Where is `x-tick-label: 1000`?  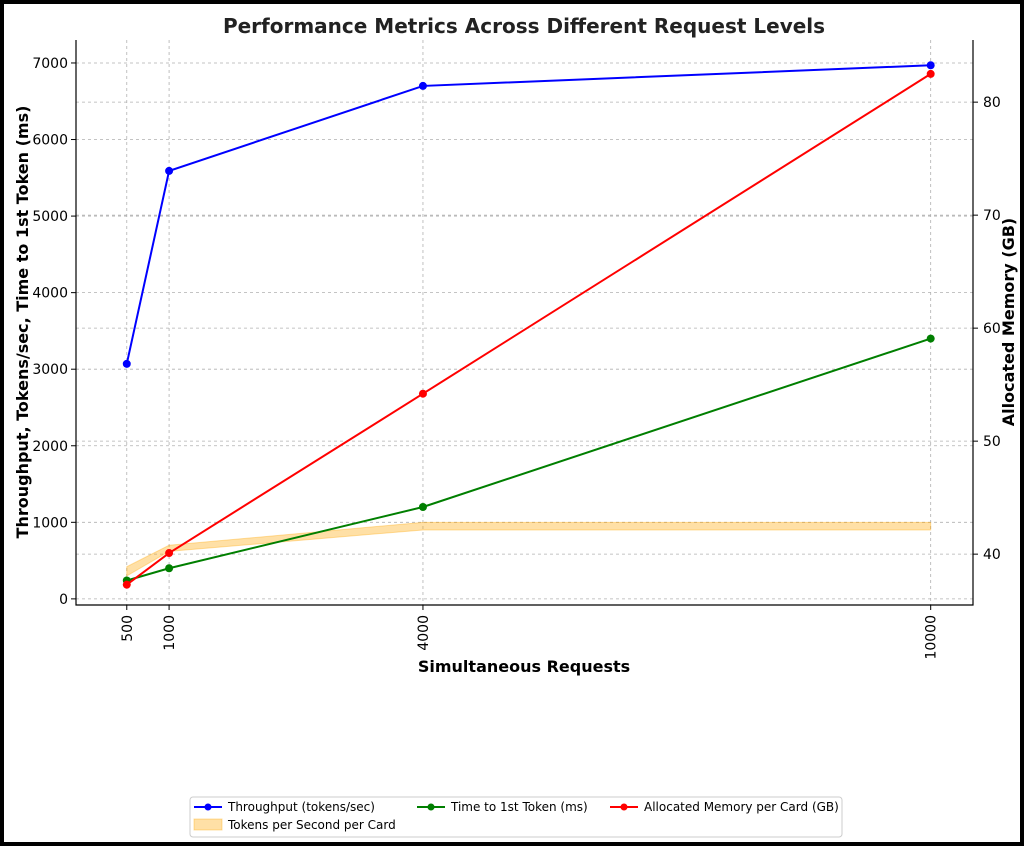
x-tick-label: 1000 is located at coordinates (170, 633).